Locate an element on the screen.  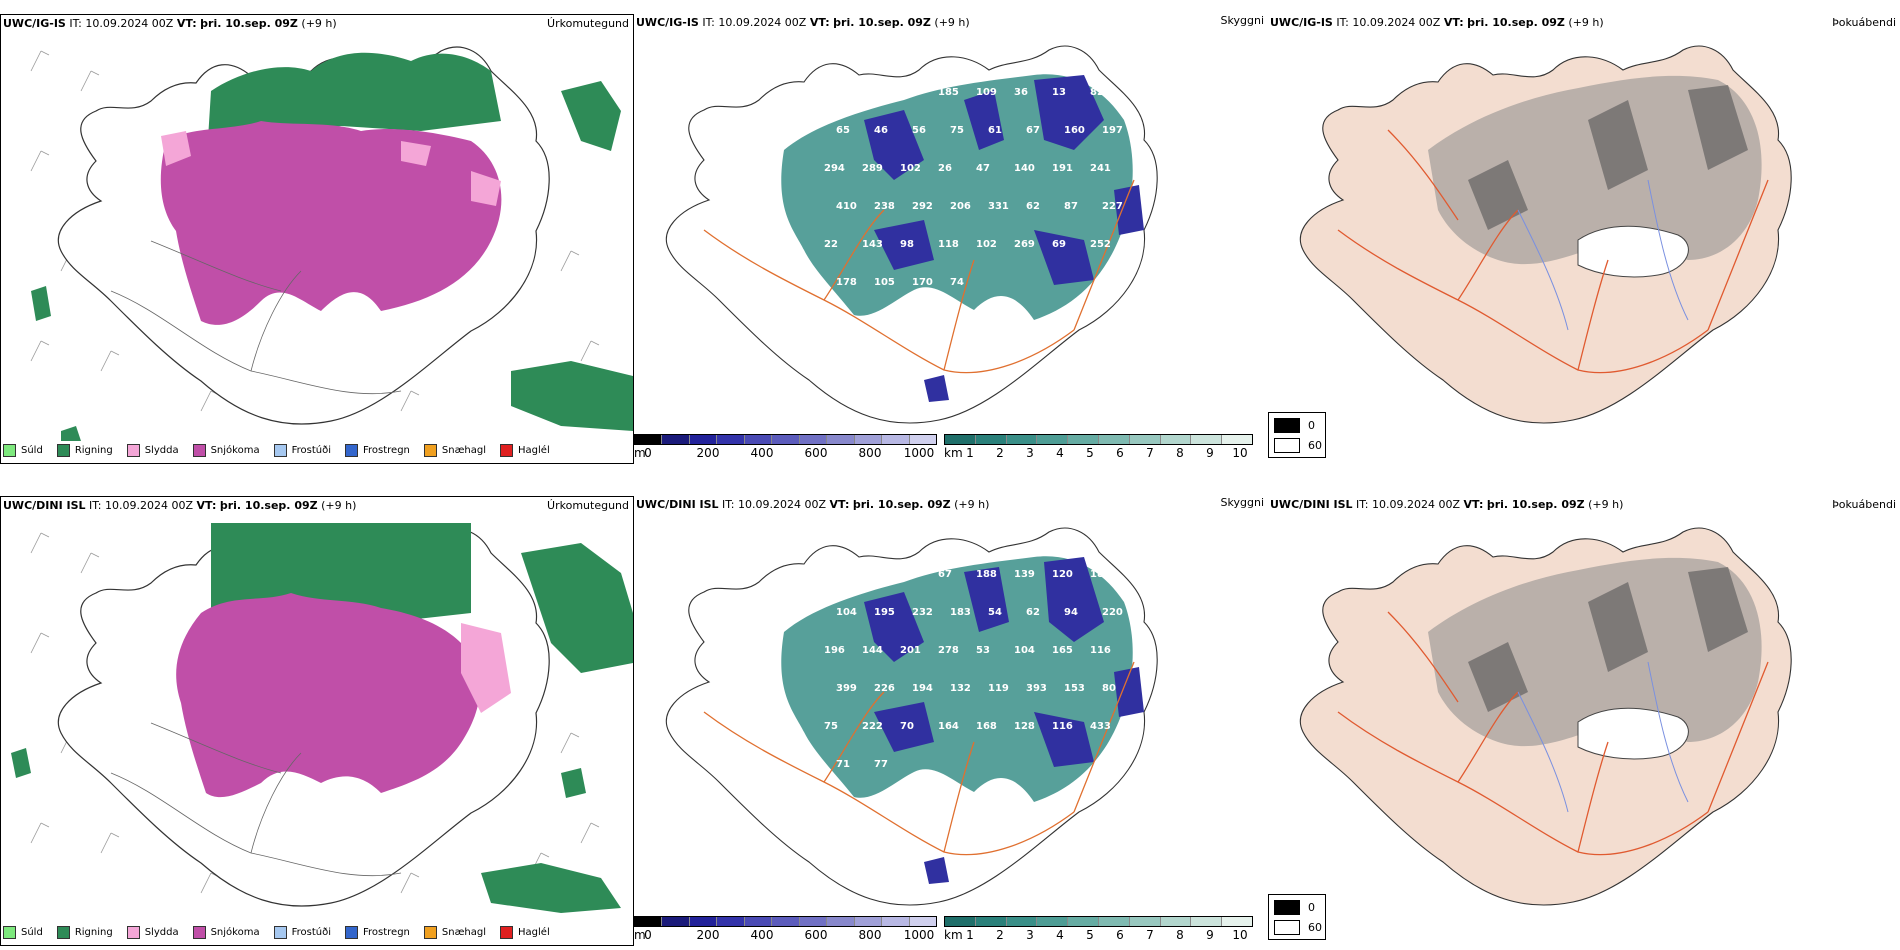
visibility-value-label: 80 is located at coordinates (1109, 688).